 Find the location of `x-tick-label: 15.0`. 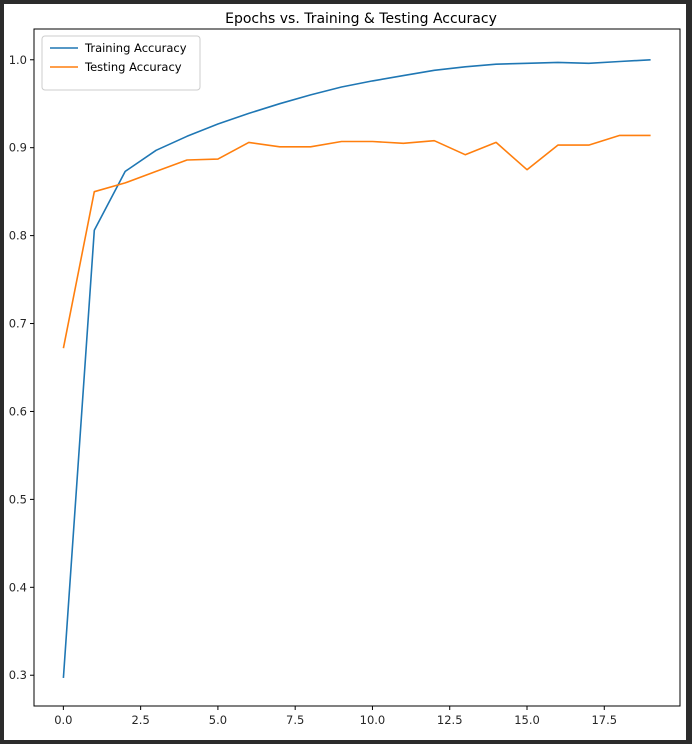

x-tick-label: 15.0 is located at coordinates (527, 720).